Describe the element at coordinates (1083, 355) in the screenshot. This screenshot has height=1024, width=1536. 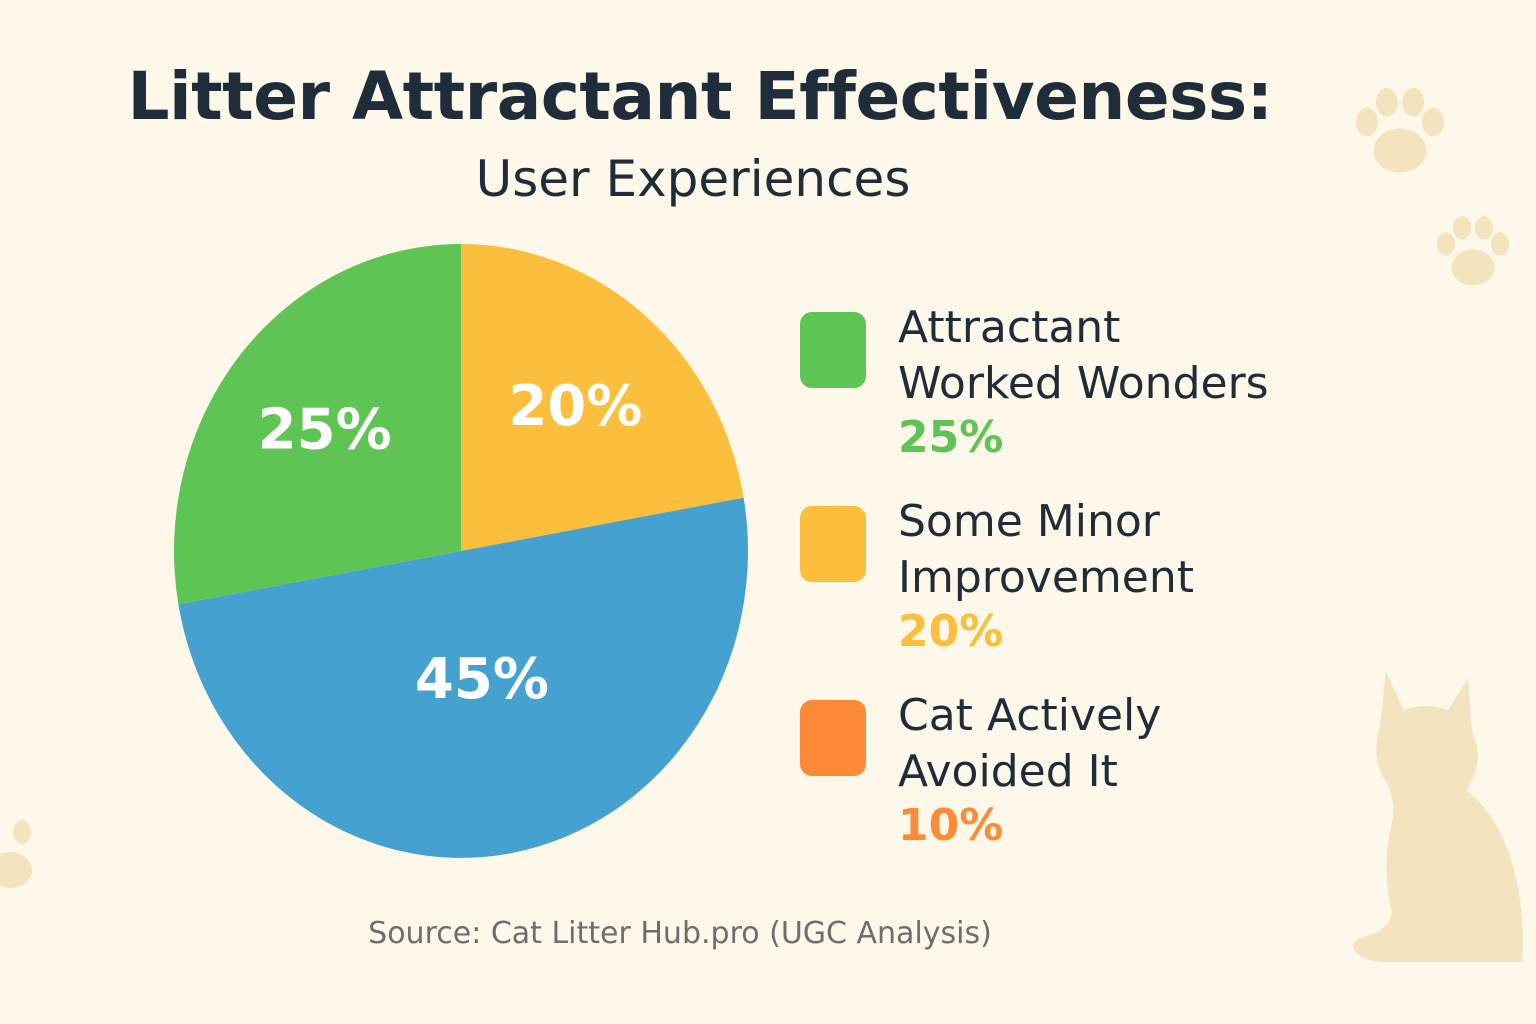
I see `legend-label: Attractant Worked Wonders` at that location.